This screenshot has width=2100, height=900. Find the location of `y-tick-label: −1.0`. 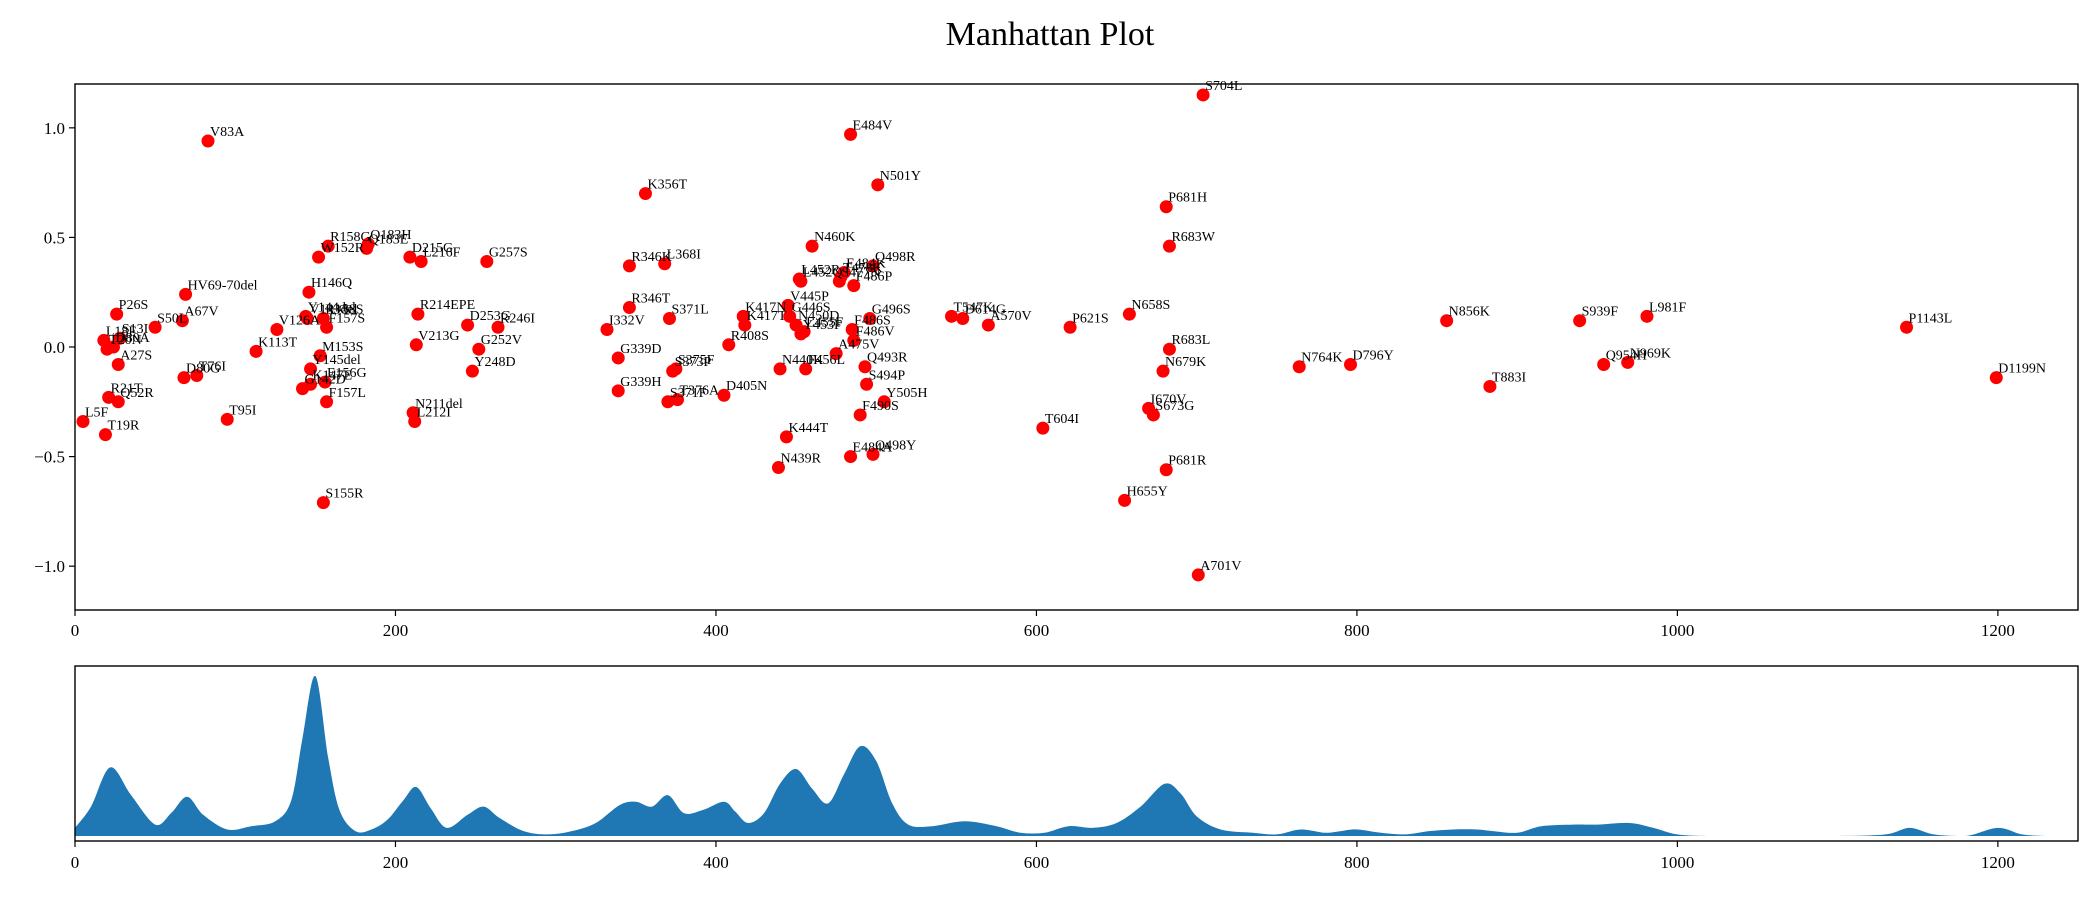

y-tick-label: −1.0 is located at coordinates (49, 566).